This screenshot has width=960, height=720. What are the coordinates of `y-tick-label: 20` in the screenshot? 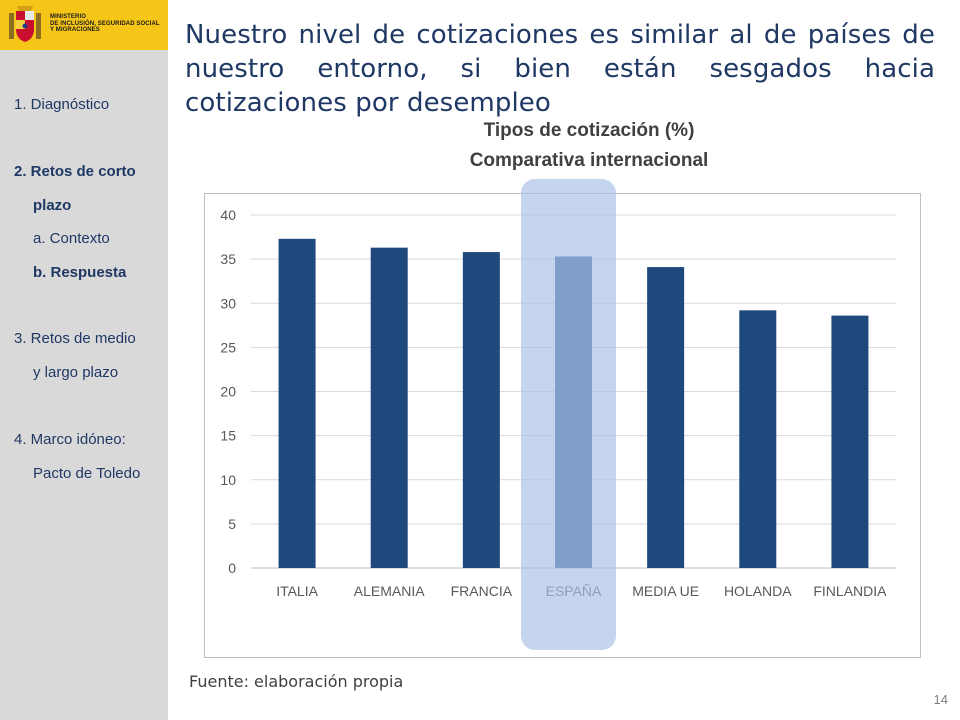 It's located at (228, 392).